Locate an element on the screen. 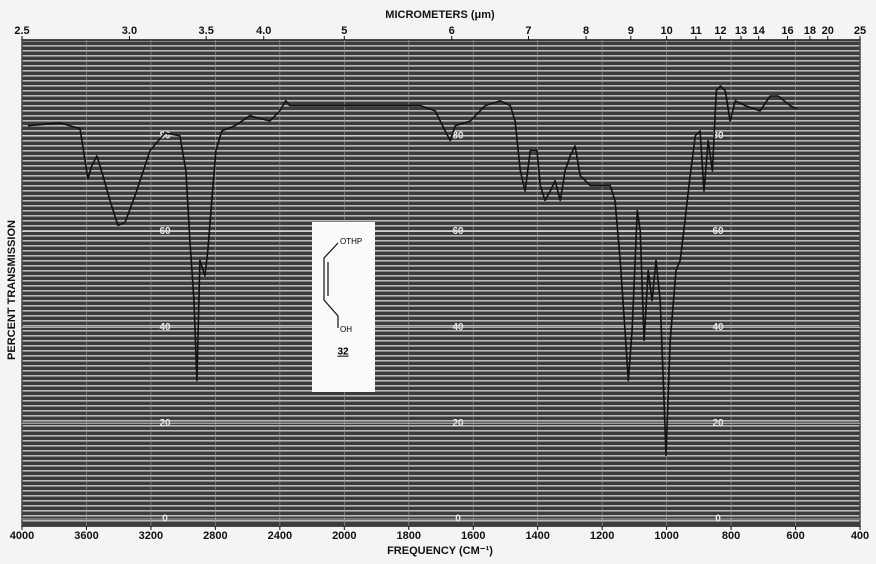  top-tick-label: 3.0 is located at coordinates (129, 31).